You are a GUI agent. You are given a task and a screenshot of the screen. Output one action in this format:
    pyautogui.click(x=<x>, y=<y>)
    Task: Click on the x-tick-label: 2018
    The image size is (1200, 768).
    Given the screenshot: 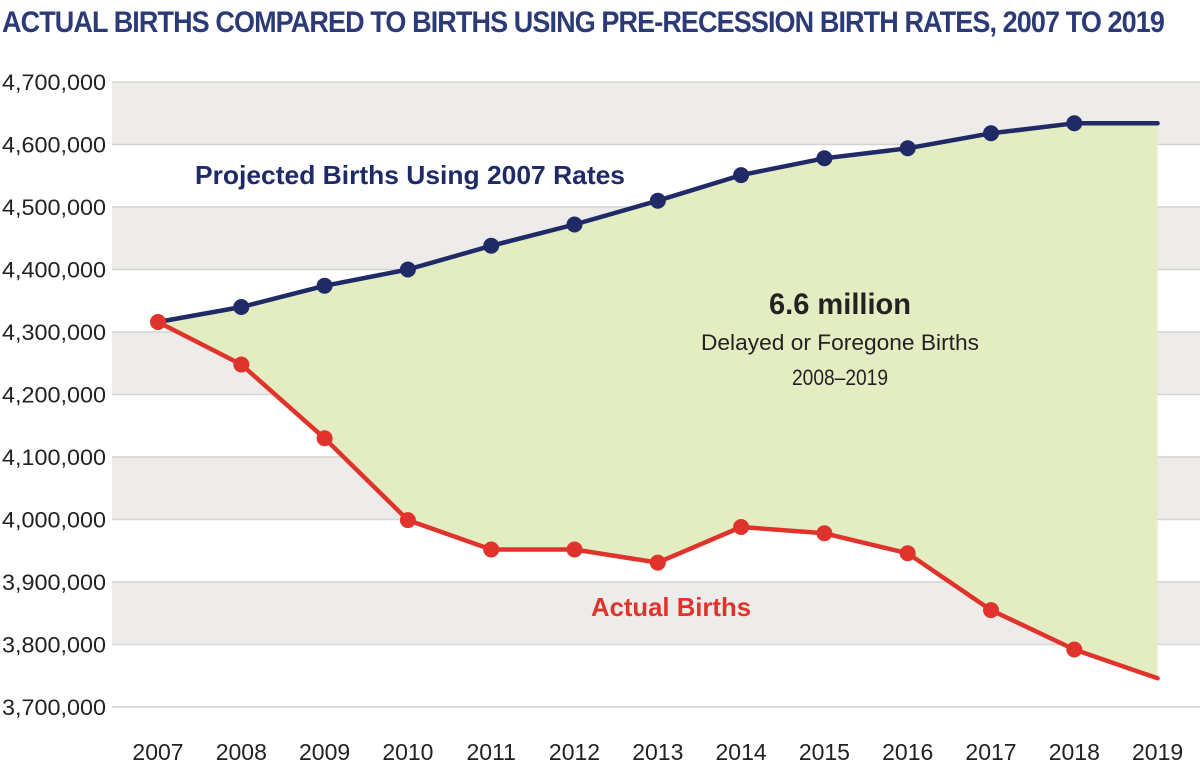 What is the action you would take?
    pyautogui.click(x=1074, y=752)
    